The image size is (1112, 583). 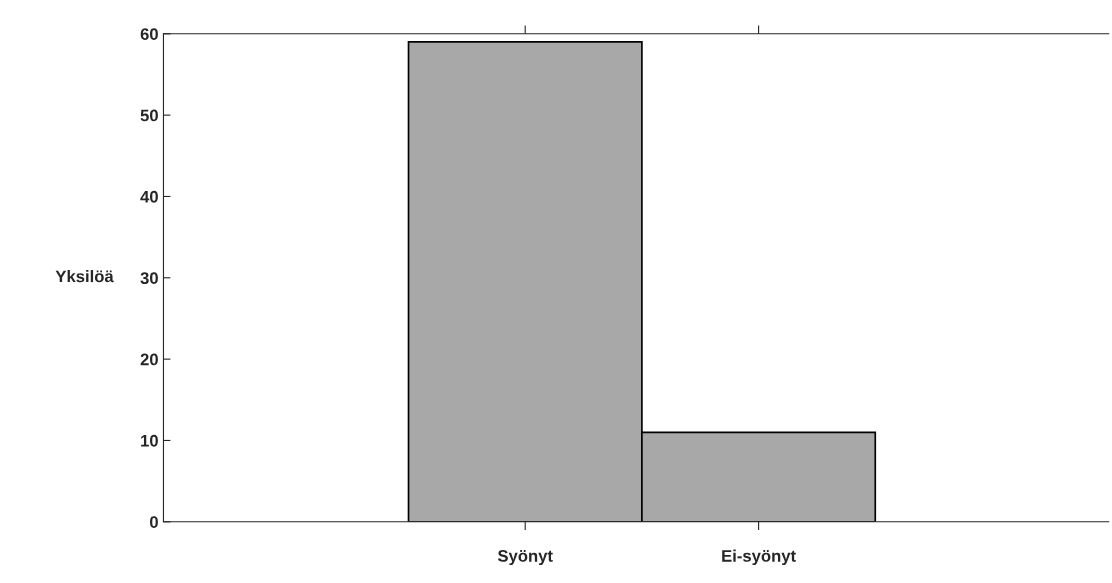 I want to click on y-tick-label: 40, so click(x=149, y=196).